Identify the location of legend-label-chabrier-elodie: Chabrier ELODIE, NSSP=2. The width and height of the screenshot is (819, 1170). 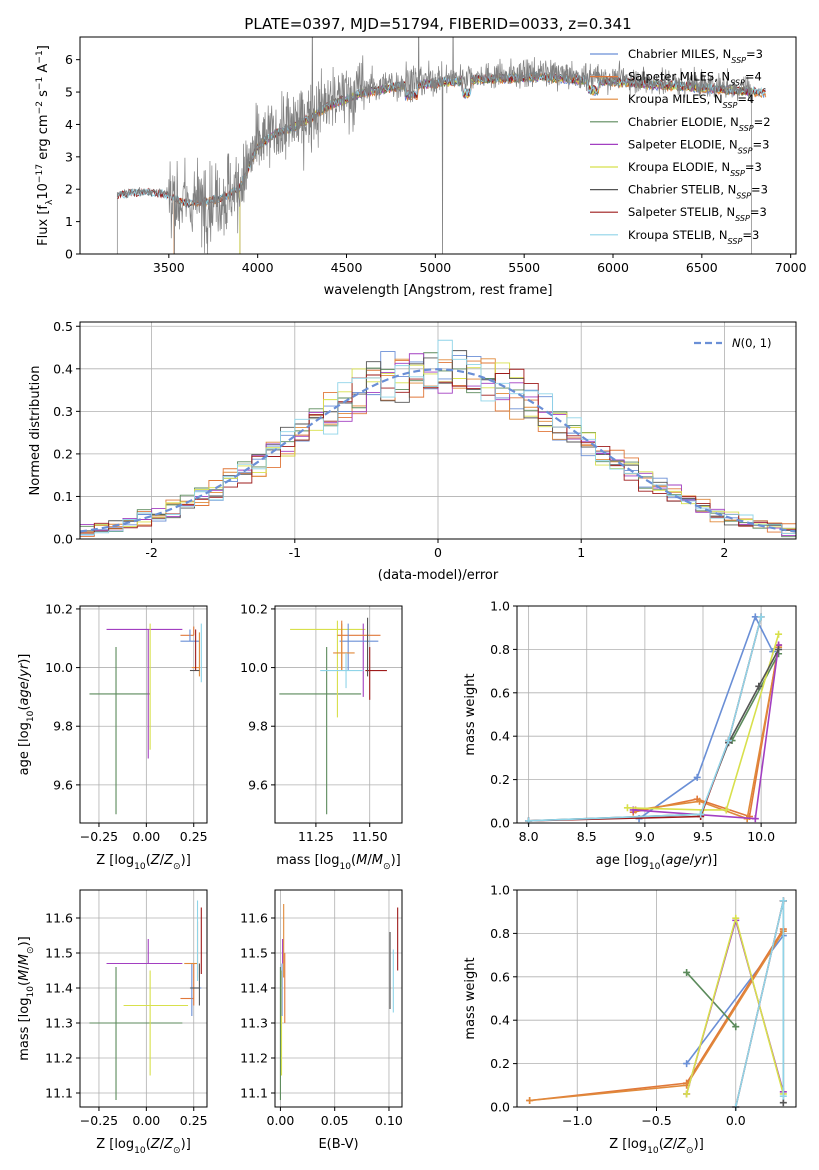
(699, 124).